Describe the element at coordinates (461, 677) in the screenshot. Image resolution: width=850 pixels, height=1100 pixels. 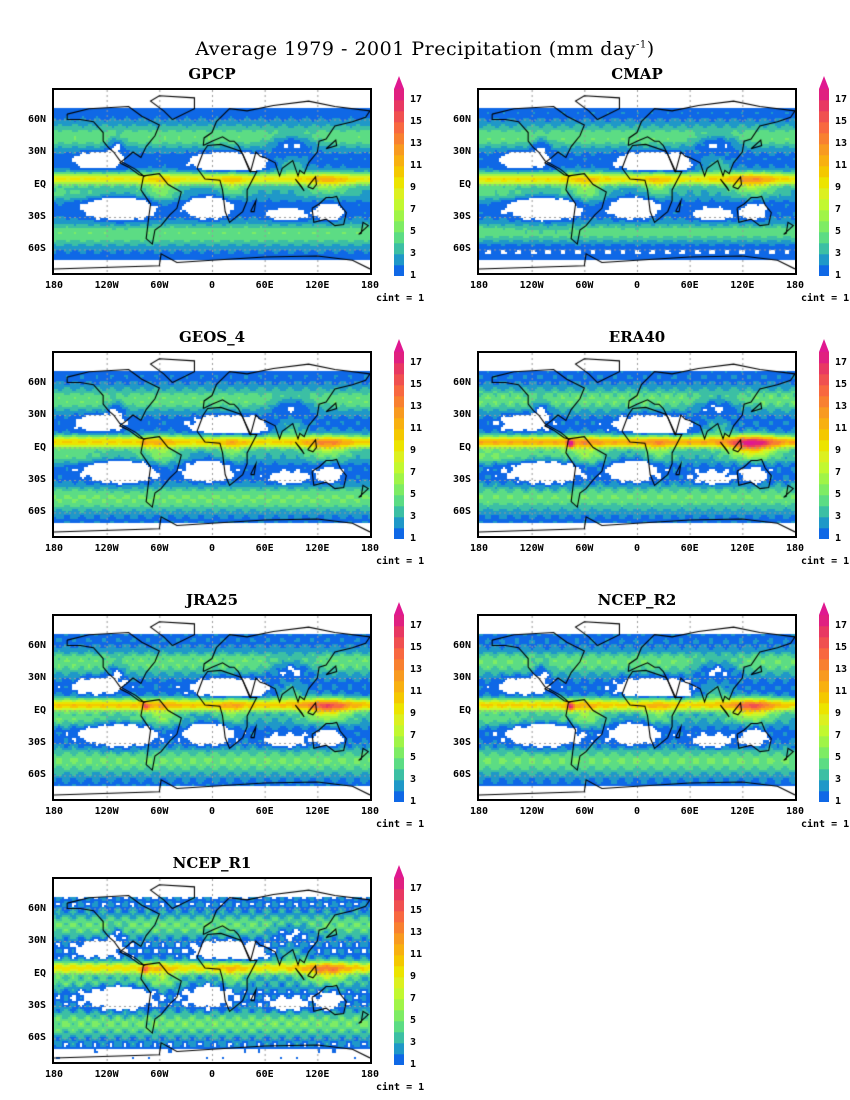
I see `y-tick-label: 30N` at that location.